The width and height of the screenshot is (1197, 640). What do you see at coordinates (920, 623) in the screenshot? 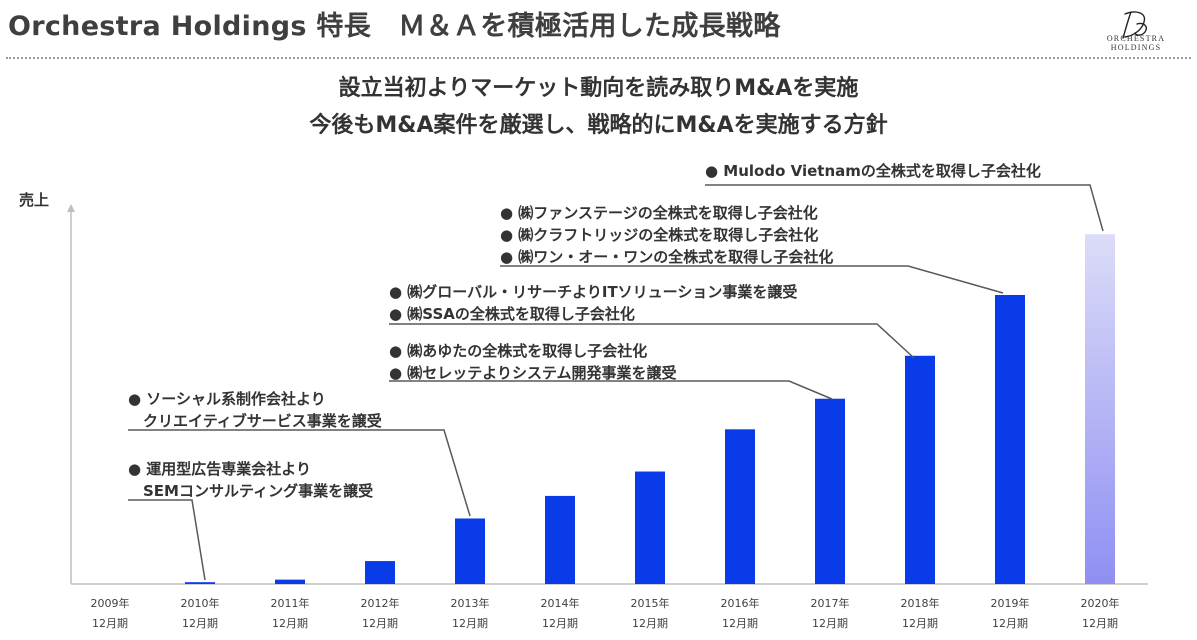
I see `x-tick-period-10: 12月期` at bounding box center [920, 623].